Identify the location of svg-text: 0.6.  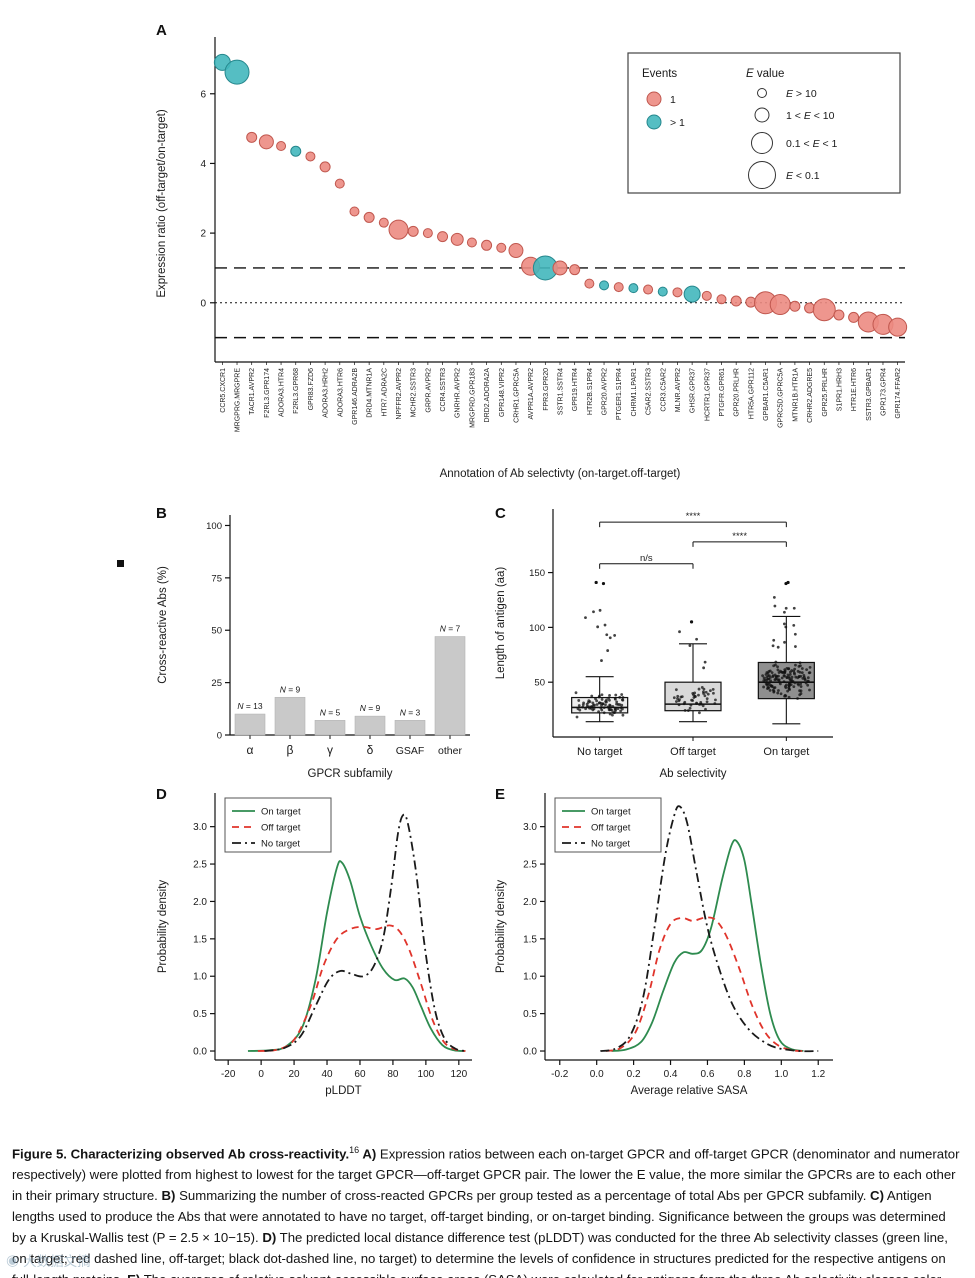
(708, 1074).